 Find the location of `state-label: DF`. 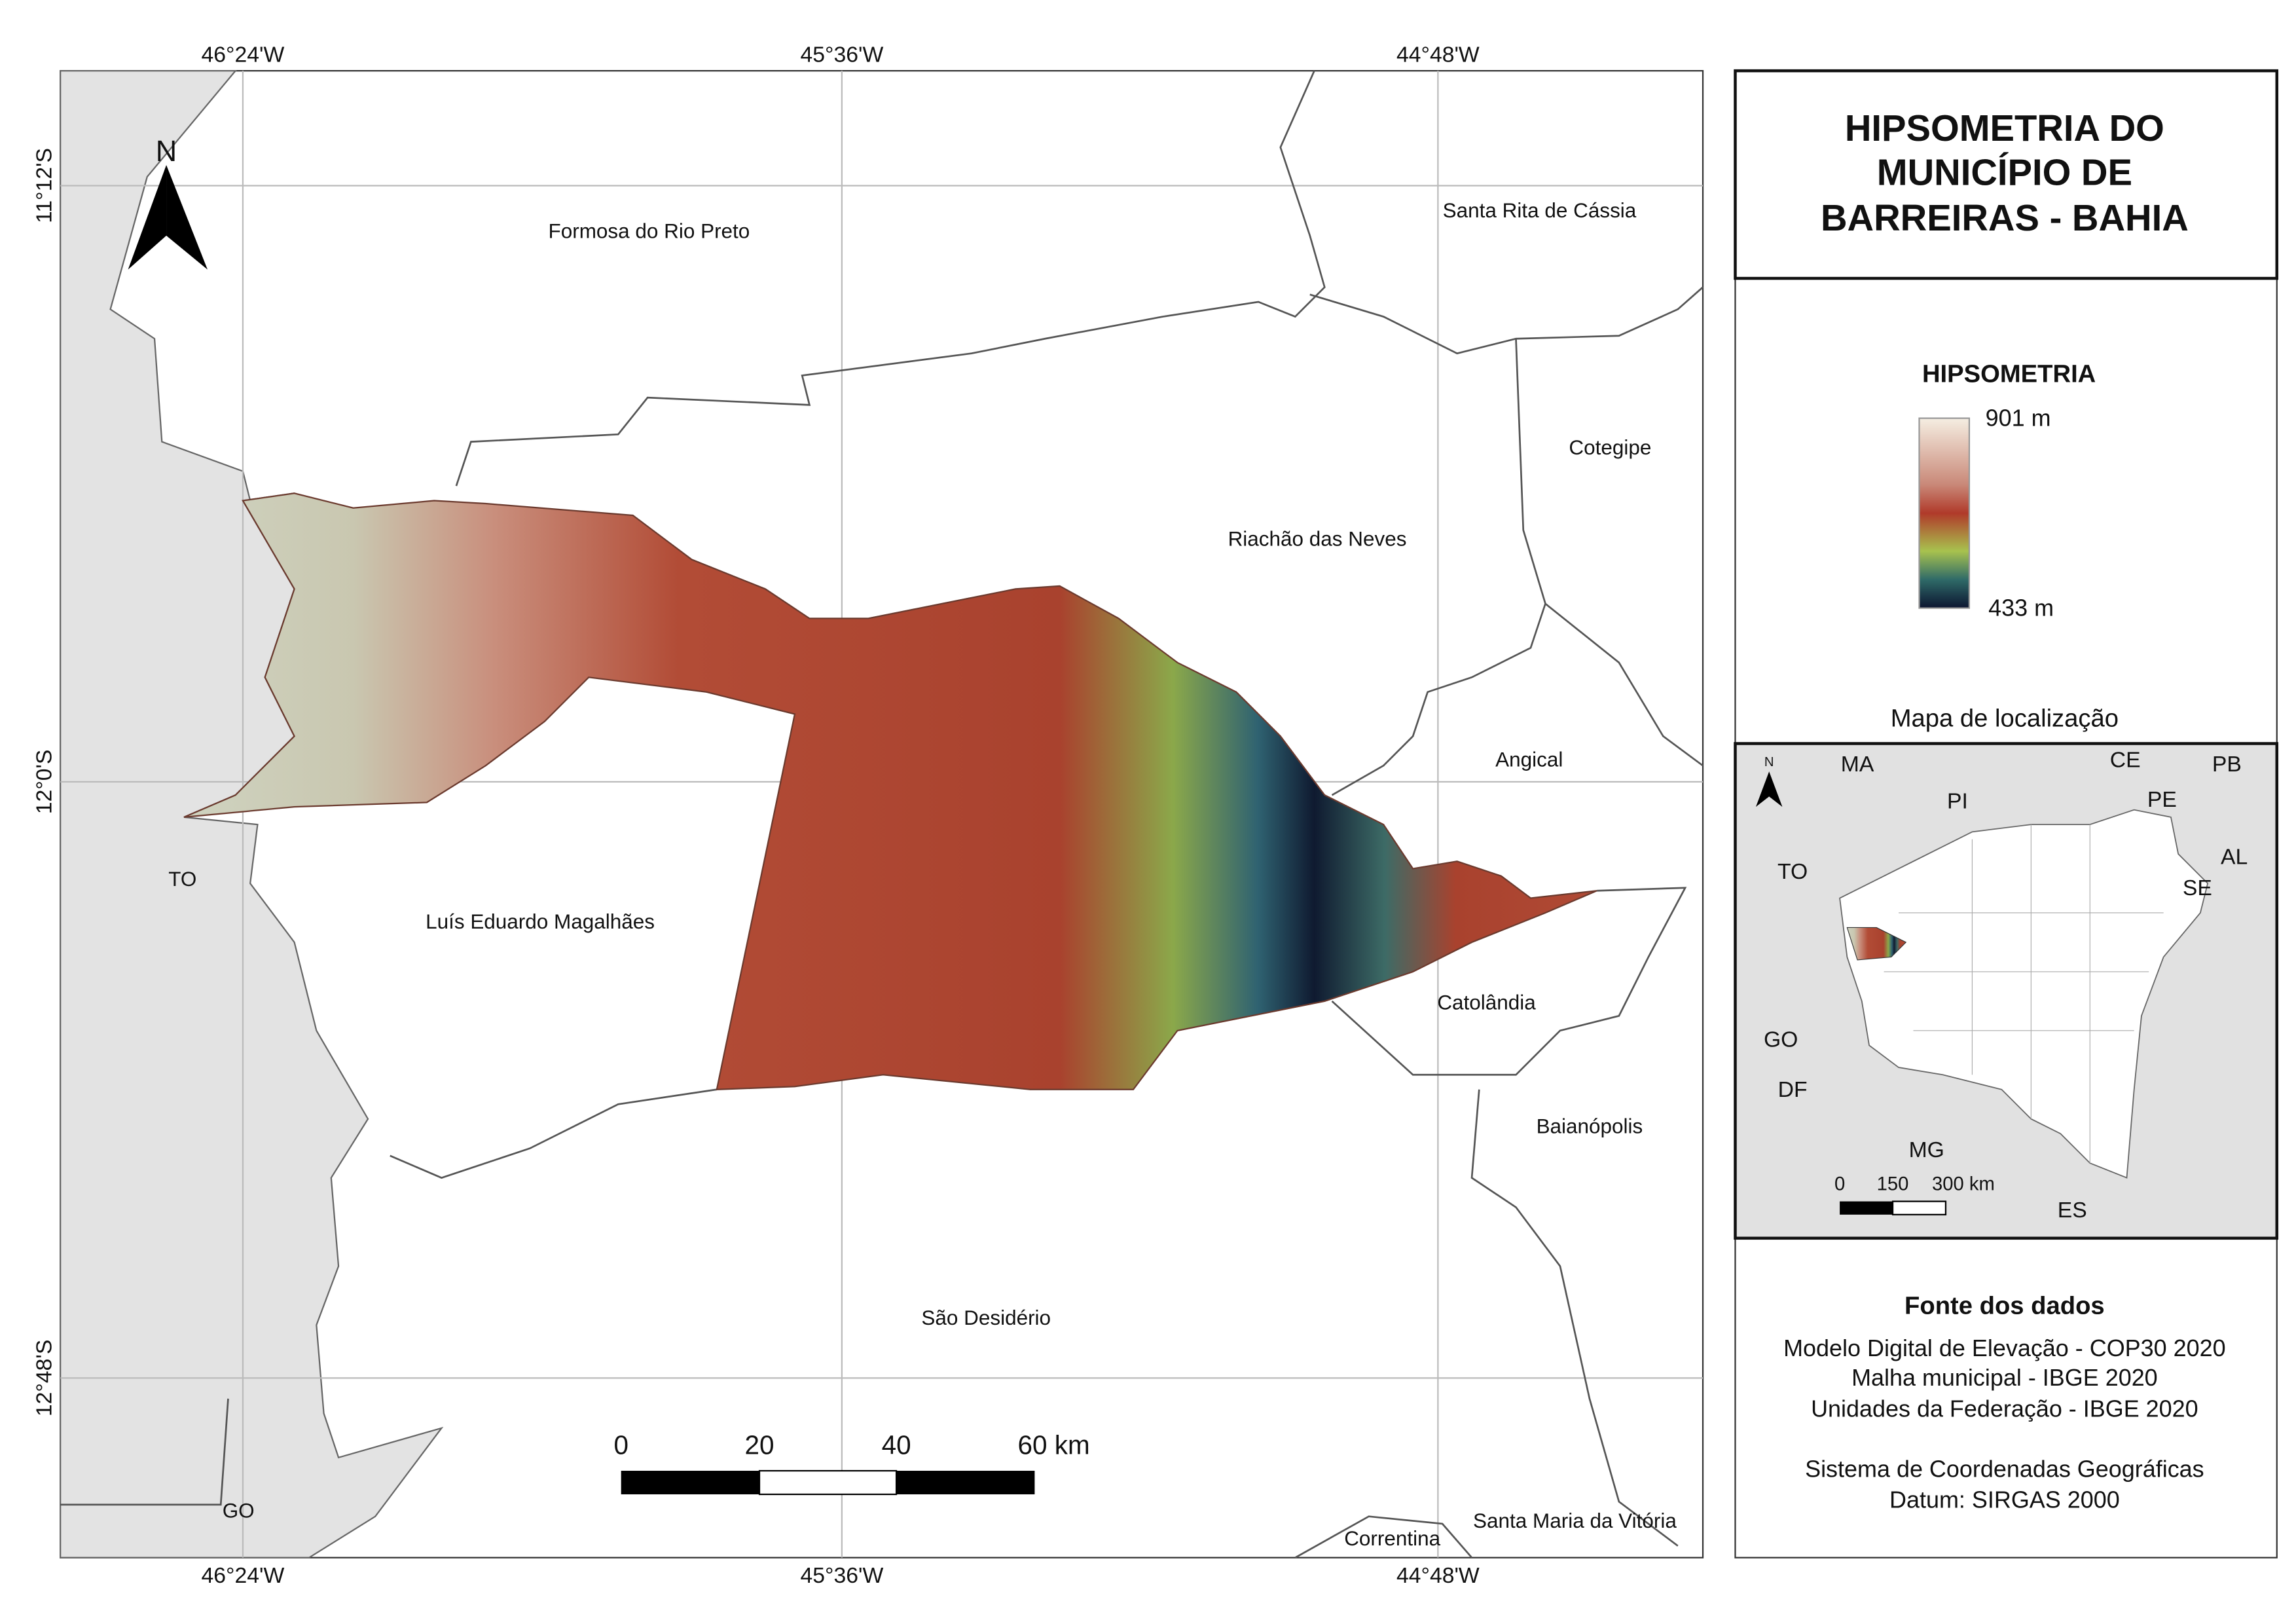

state-label: DF is located at coordinates (1793, 1089).